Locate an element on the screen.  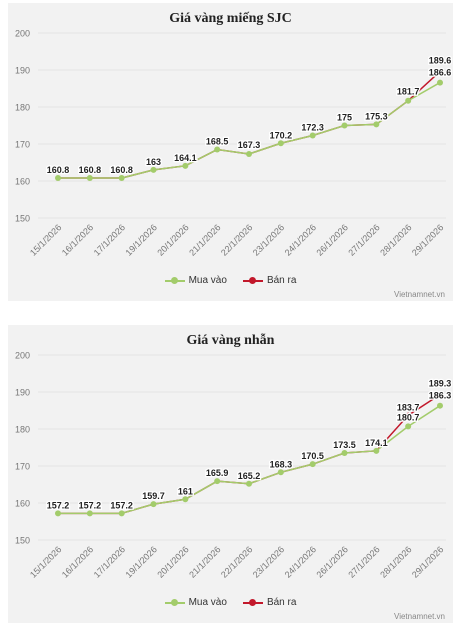
y-tick-label: 190 is located at coordinates (22, 393).